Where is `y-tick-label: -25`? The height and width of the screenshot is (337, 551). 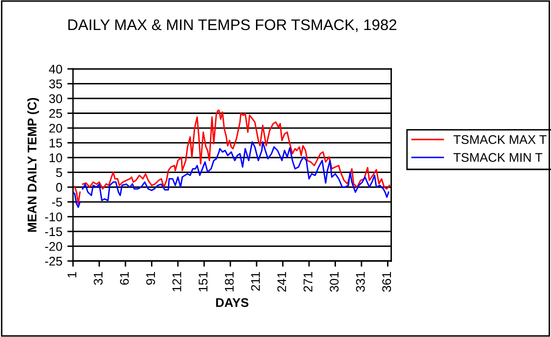
y-tick-label: -25 is located at coordinates (53, 261).